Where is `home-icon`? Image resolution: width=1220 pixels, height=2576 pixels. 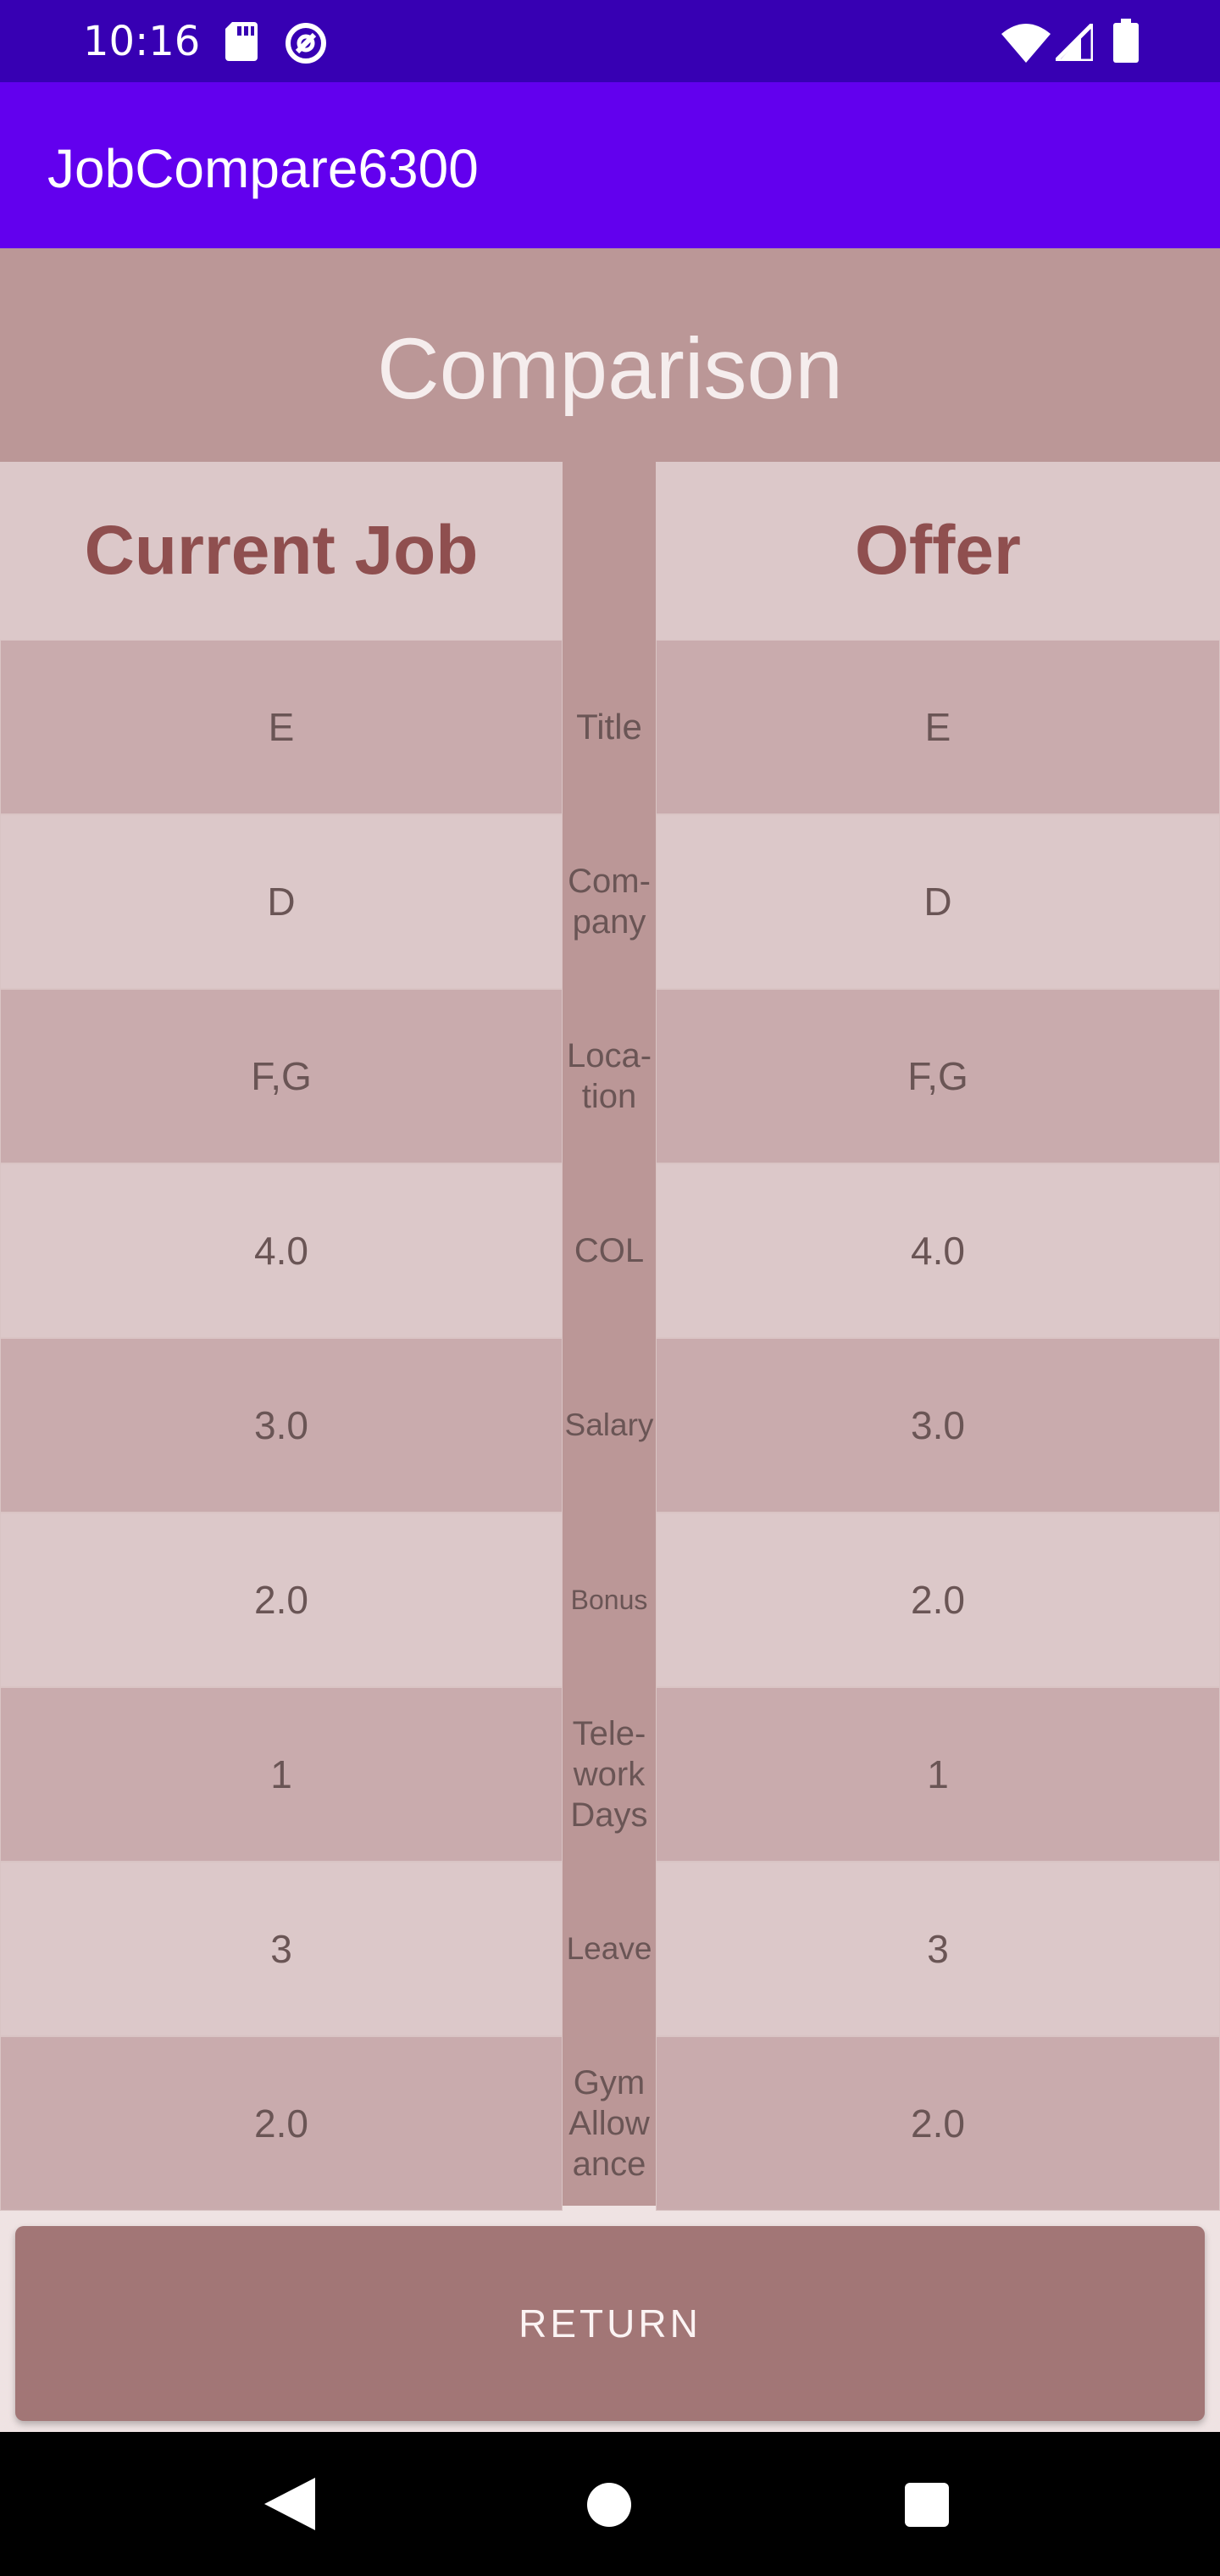
home-icon is located at coordinates (609, 2505).